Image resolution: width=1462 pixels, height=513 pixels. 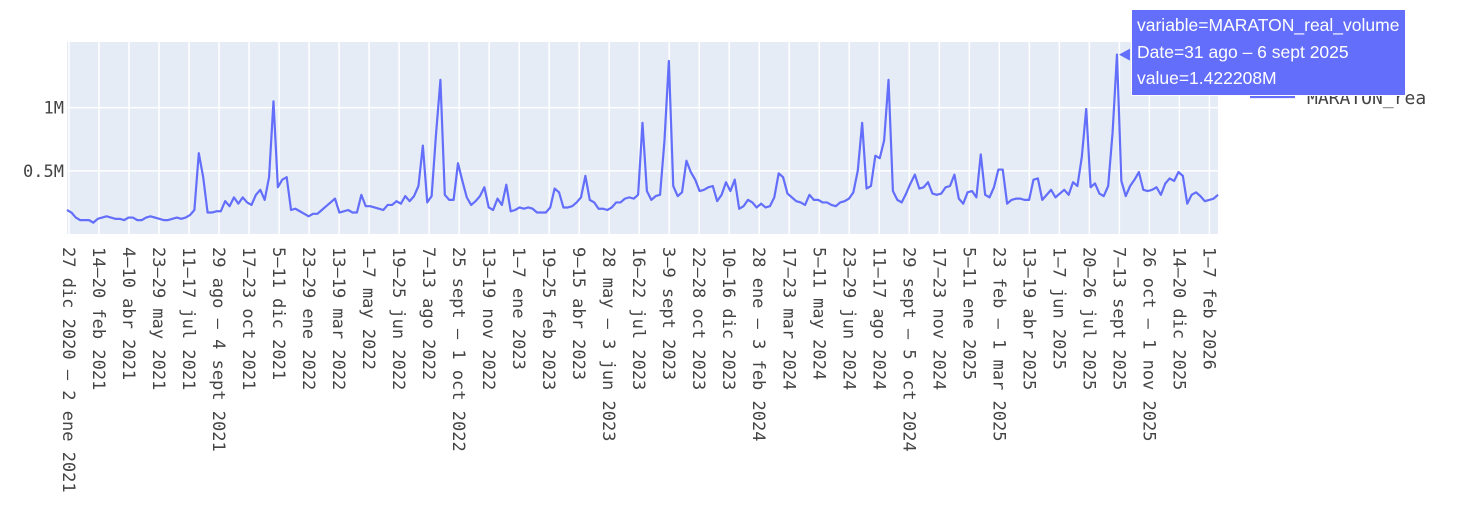 I want to click on x-tick-label: 13–19 abr 2025, so click(x=1028, y=318).